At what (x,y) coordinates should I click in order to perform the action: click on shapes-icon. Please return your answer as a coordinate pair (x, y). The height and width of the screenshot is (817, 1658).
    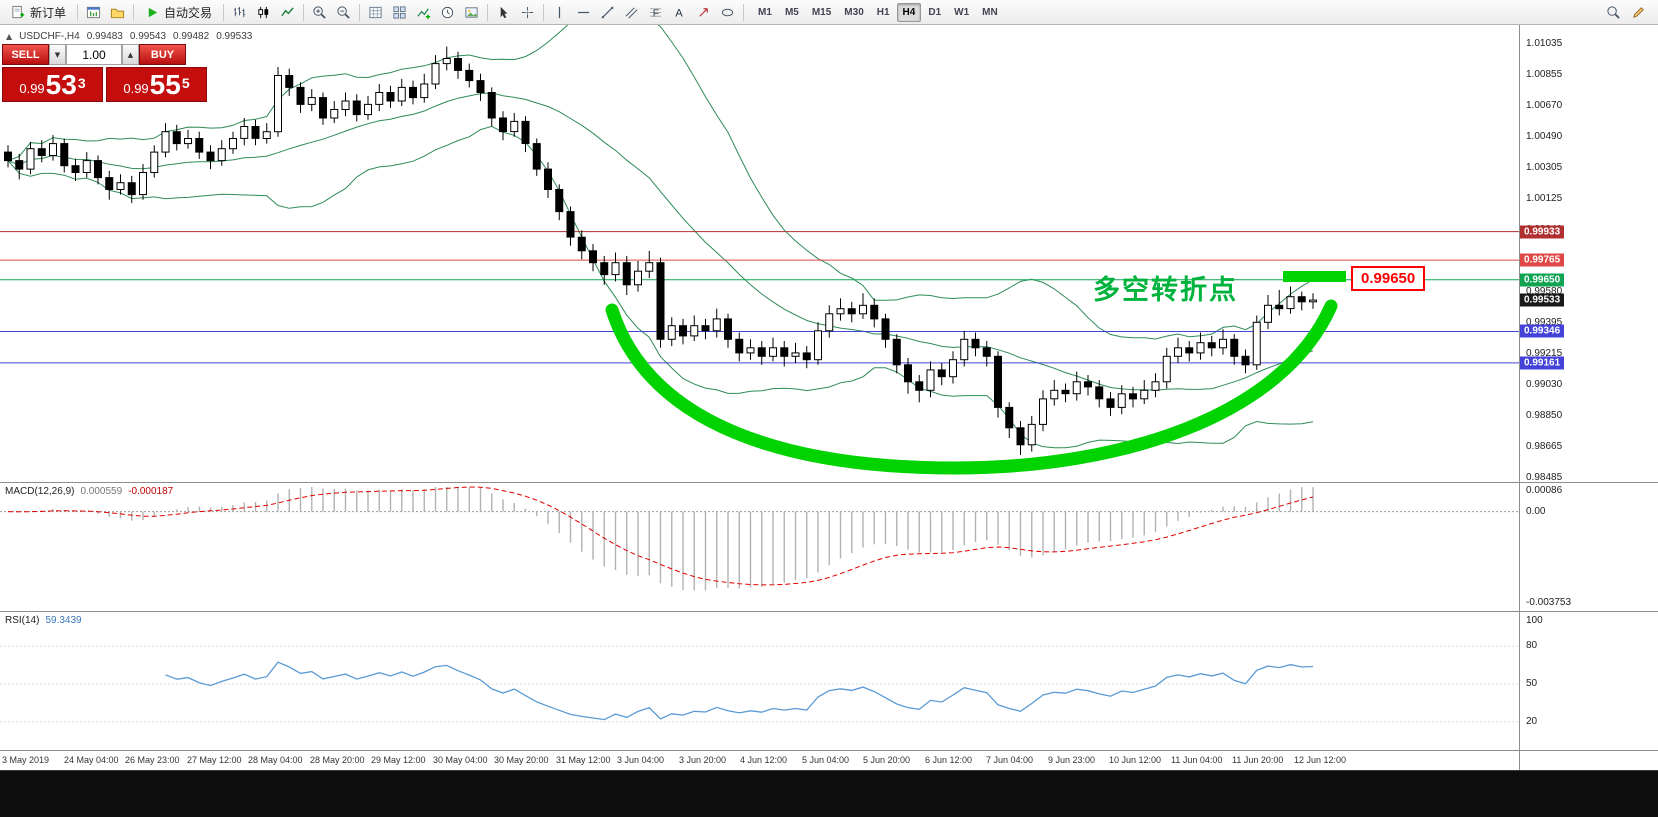
    Looking at the image, I should click on (727, 12).